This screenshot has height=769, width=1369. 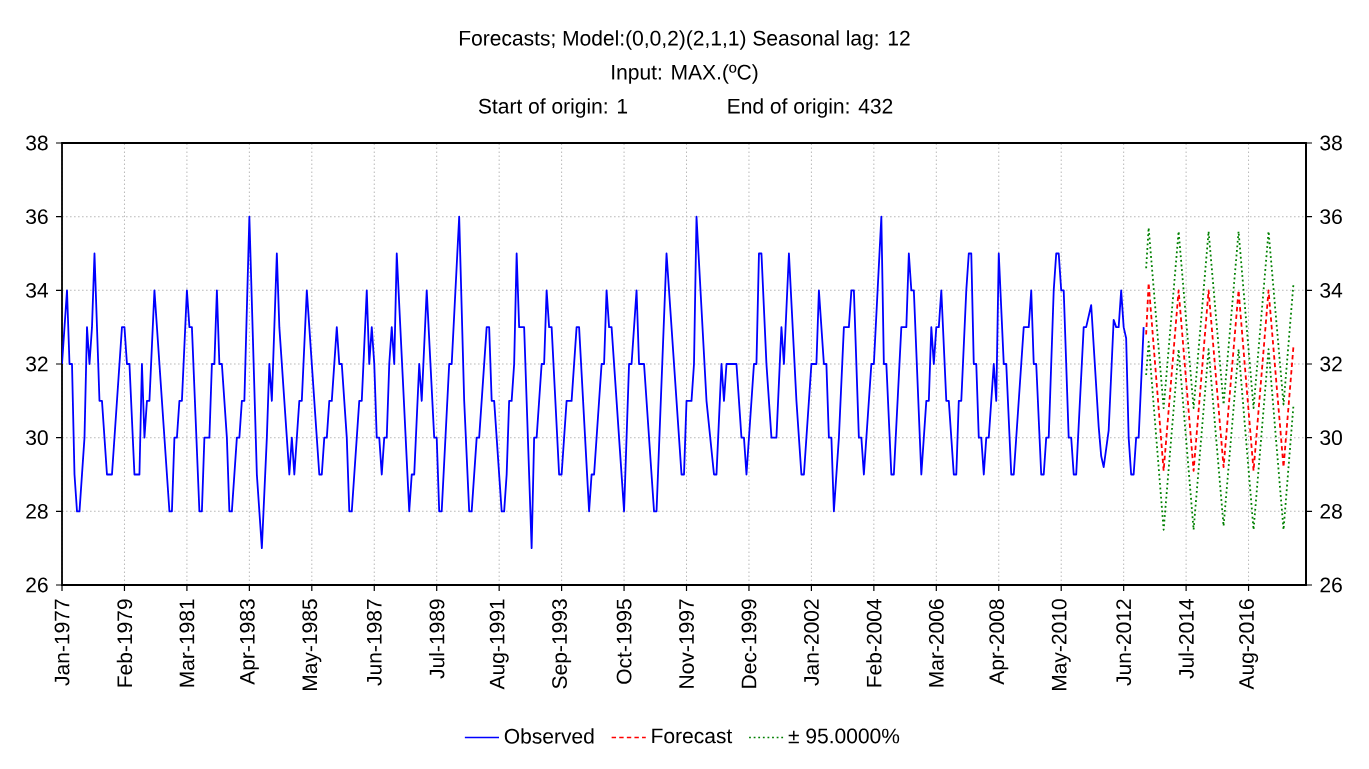 What do you see at coordinates (811, 642) in the screenshot?
I see `x-tick-label: Jan-2002` at bounding box center [811, 642].